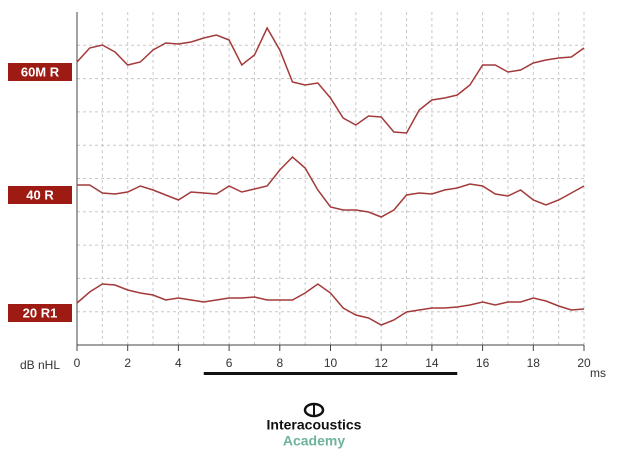  What do you see at coordinates (229, 363) in the screenshot?
I see `x-tick-label: 6` at bounding box center [229, 363].